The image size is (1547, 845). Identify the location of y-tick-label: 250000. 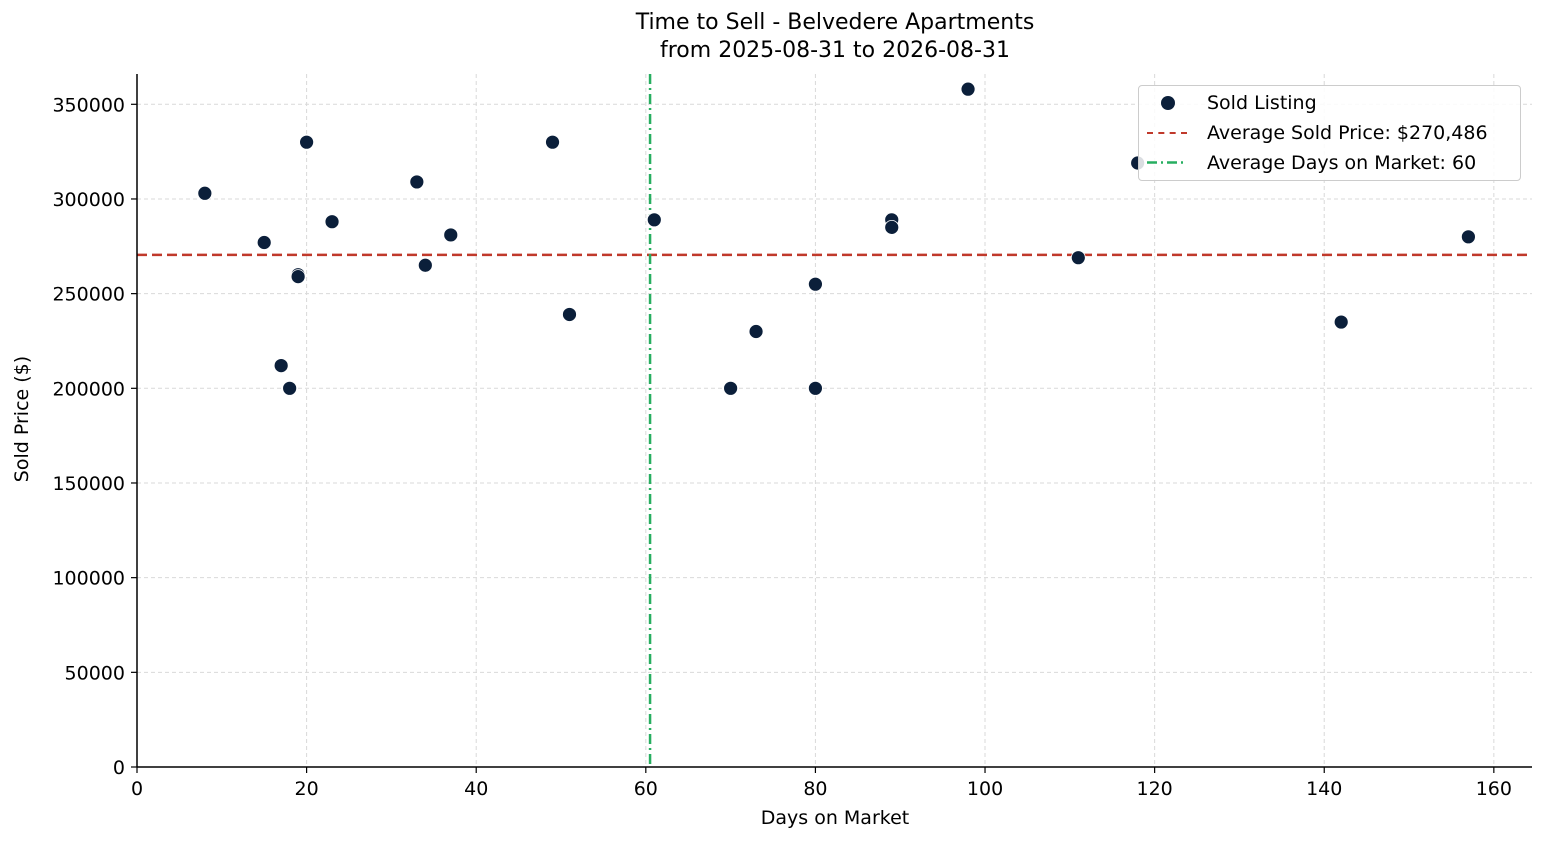
(88, 295).